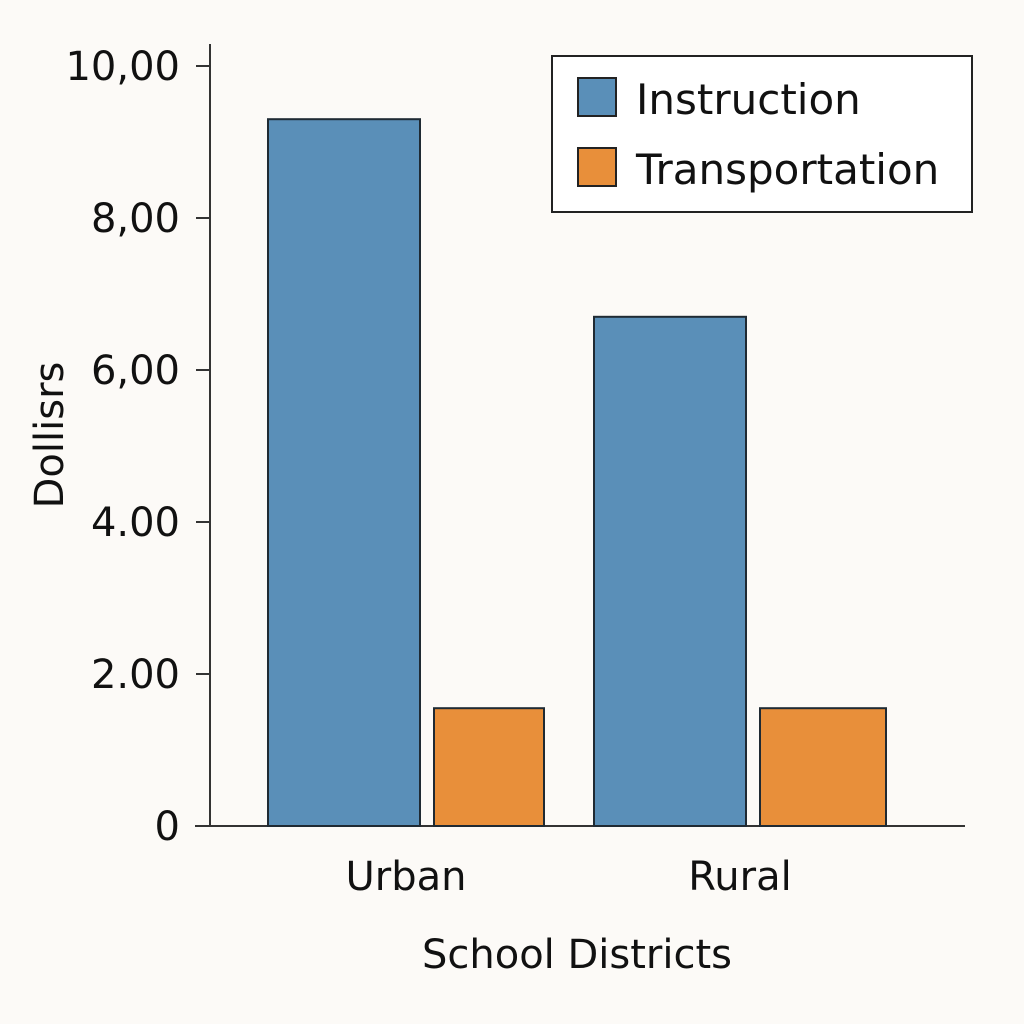 The width and height of the screenshot is (1024, 1024). Describe the element at coordinates (670, 571) in the screenshot. I see `bar-instruction-rural` at that location.